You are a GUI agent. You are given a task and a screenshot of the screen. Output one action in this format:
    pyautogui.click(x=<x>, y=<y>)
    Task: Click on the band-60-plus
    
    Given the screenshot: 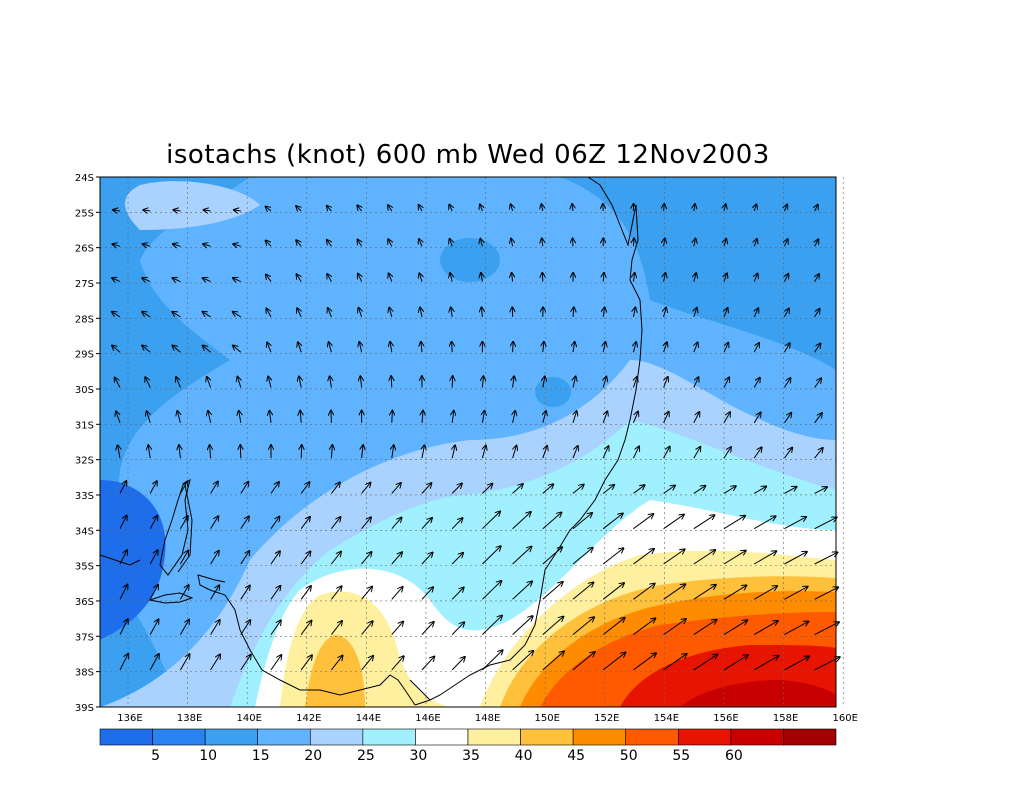 What is the action you would take?
    pyautogui.click(x=758, y=693)
    